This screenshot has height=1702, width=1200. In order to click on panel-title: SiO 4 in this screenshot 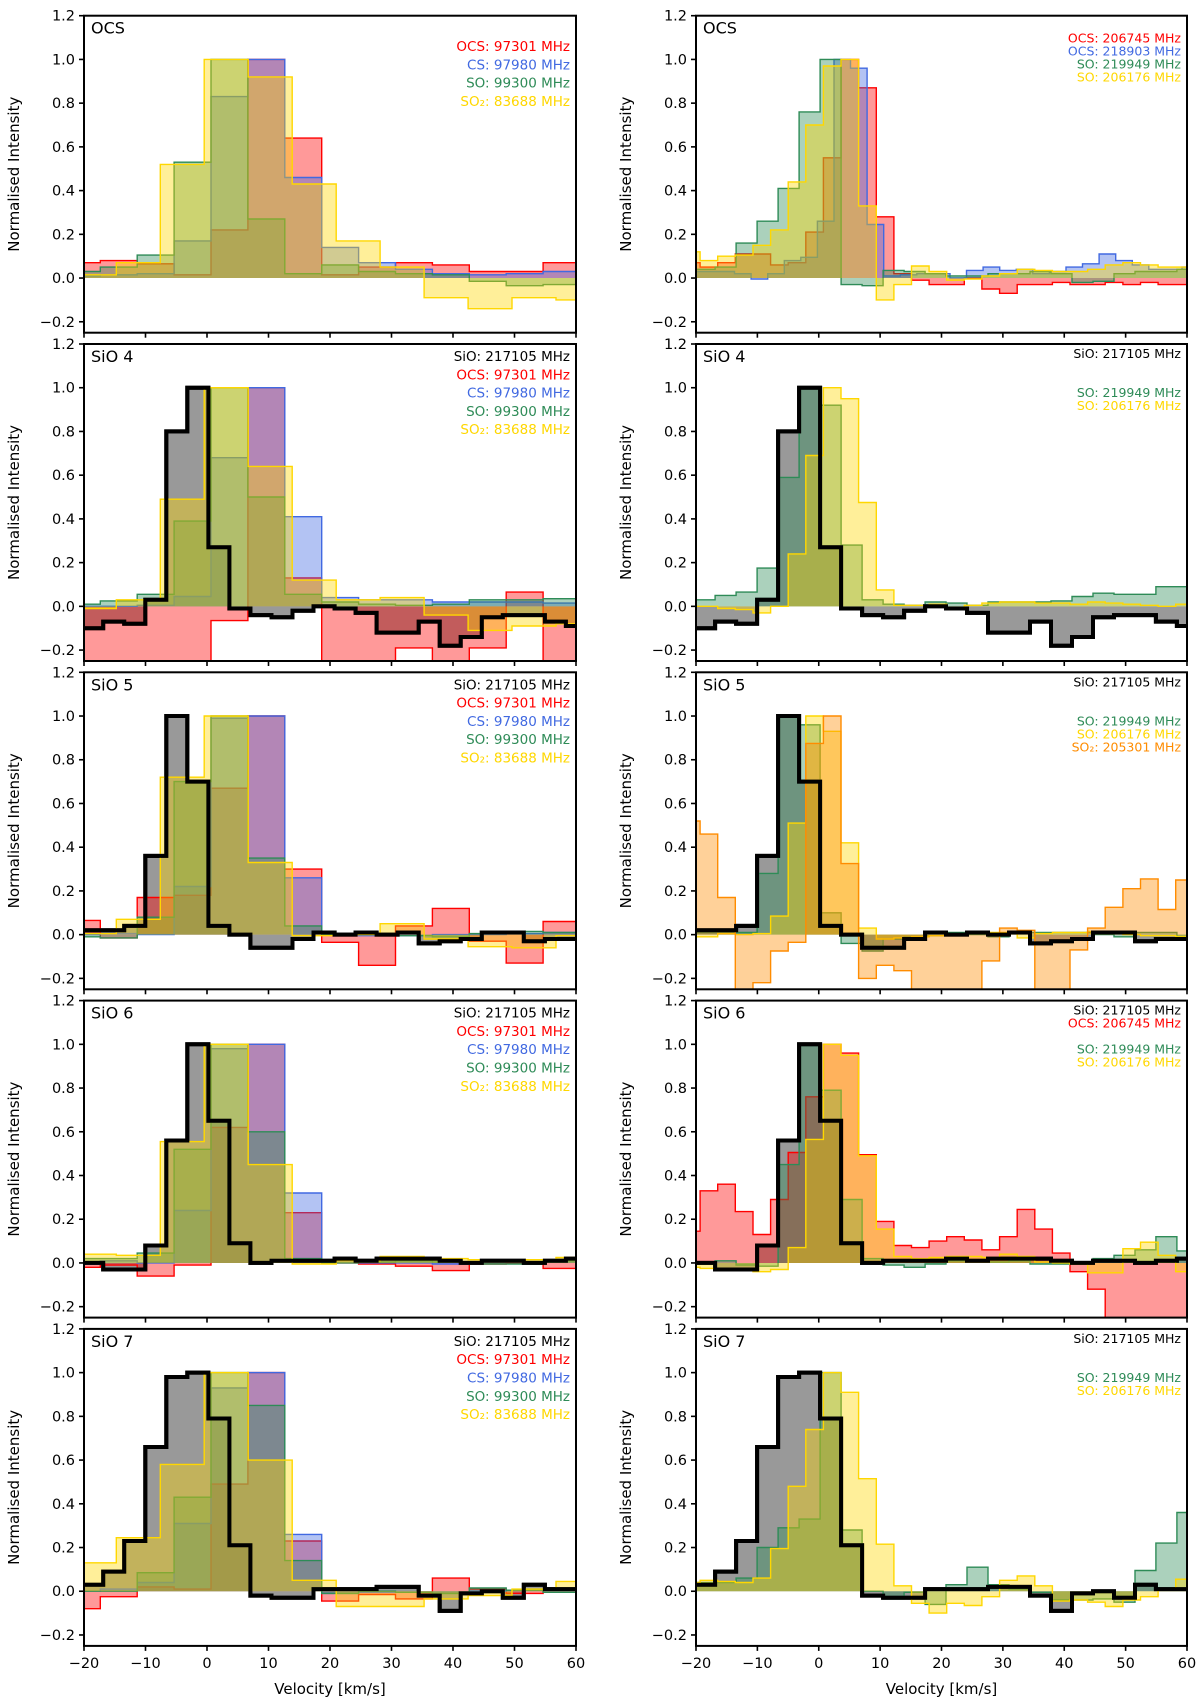, I will do `click(112, 356)`.